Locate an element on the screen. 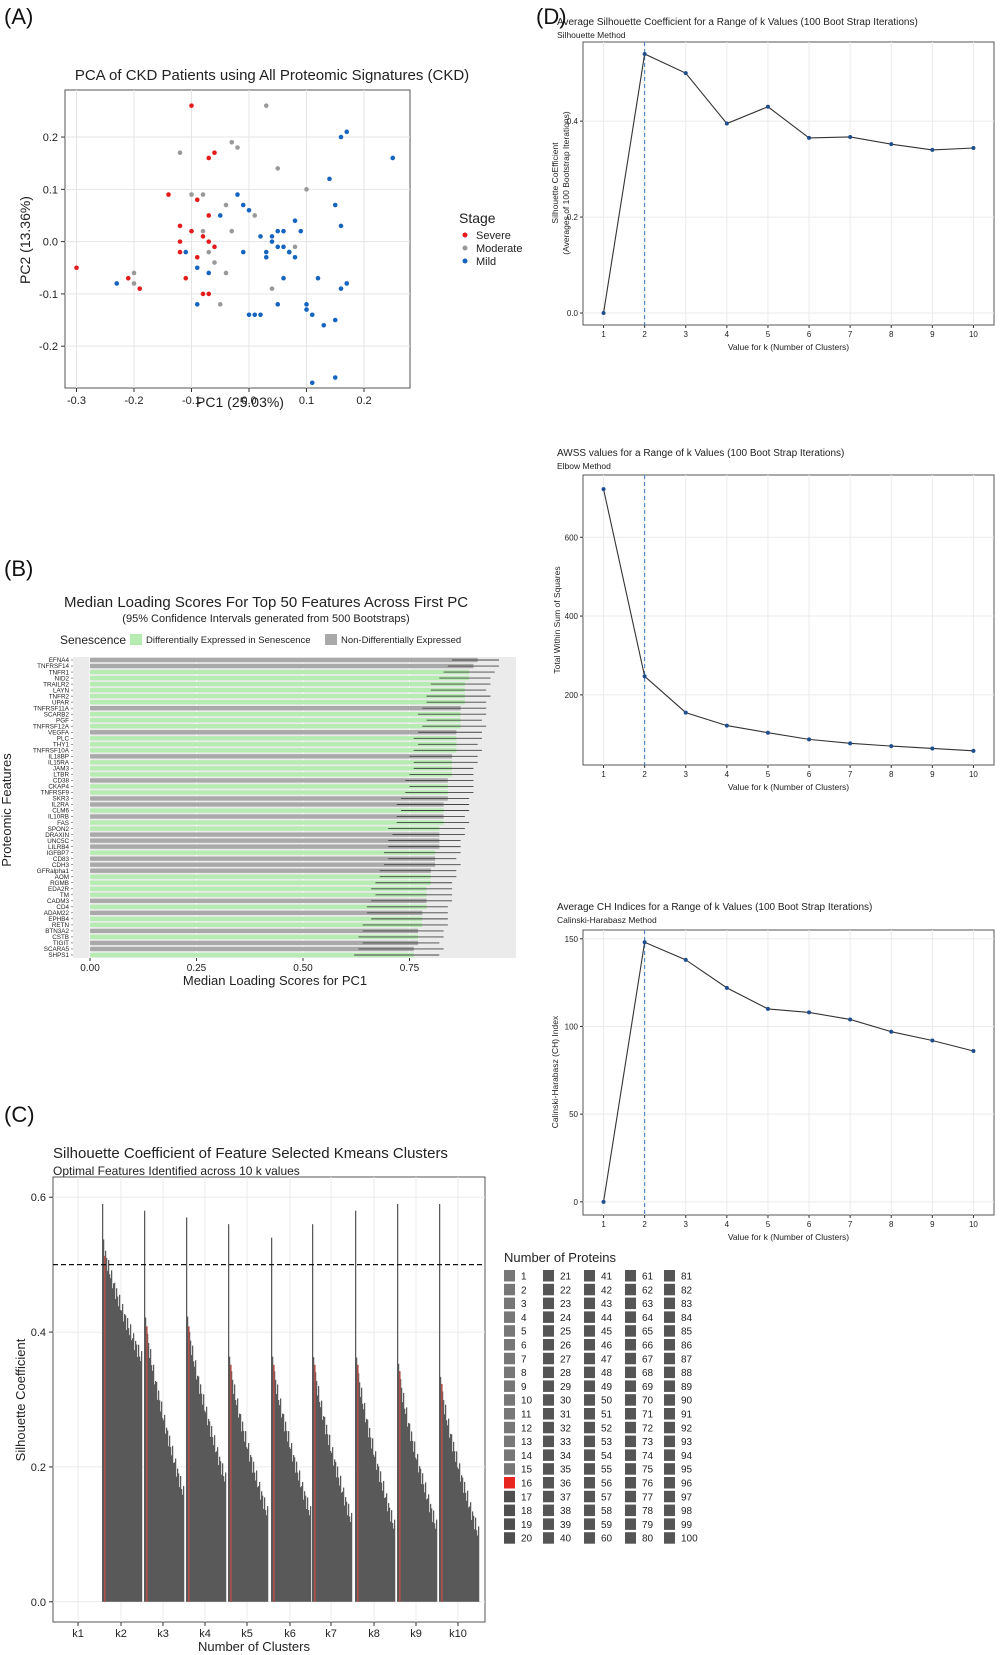  silhouette-features-y-tick-label: 0.2 is located at coordinates (38, 1468).